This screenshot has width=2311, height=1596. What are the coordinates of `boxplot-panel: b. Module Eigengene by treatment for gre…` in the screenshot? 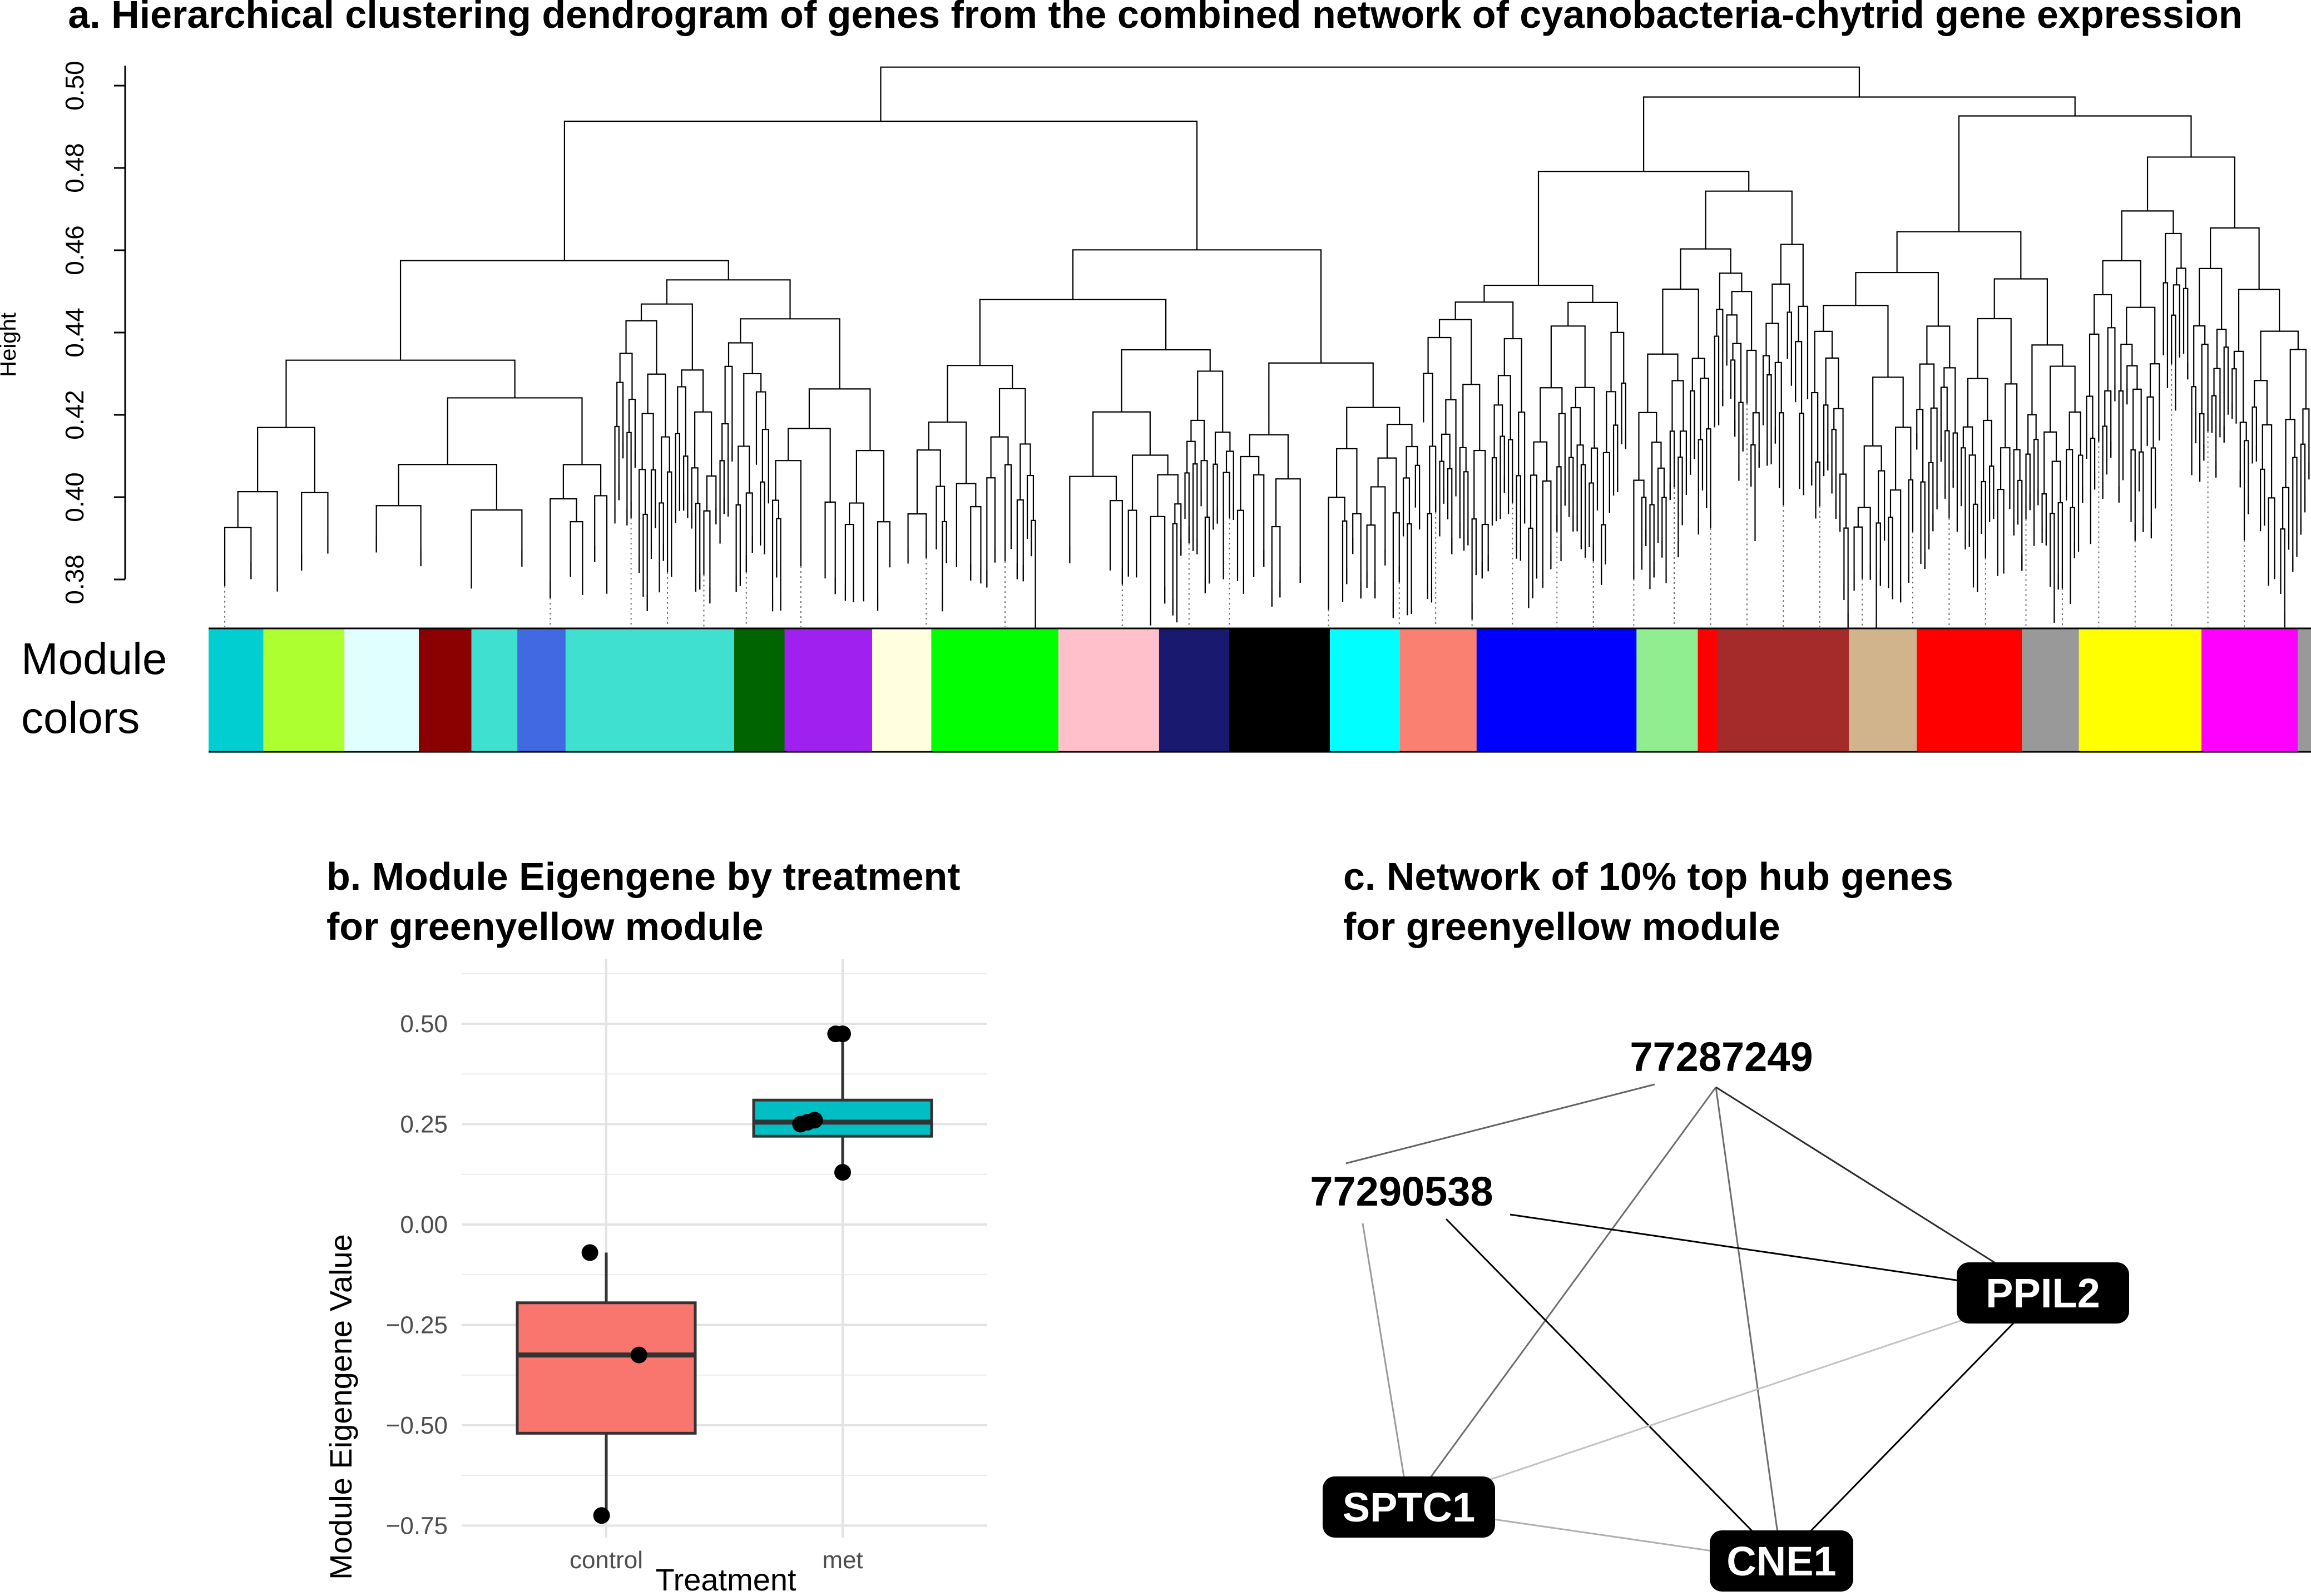 It's located at (659, 1224).